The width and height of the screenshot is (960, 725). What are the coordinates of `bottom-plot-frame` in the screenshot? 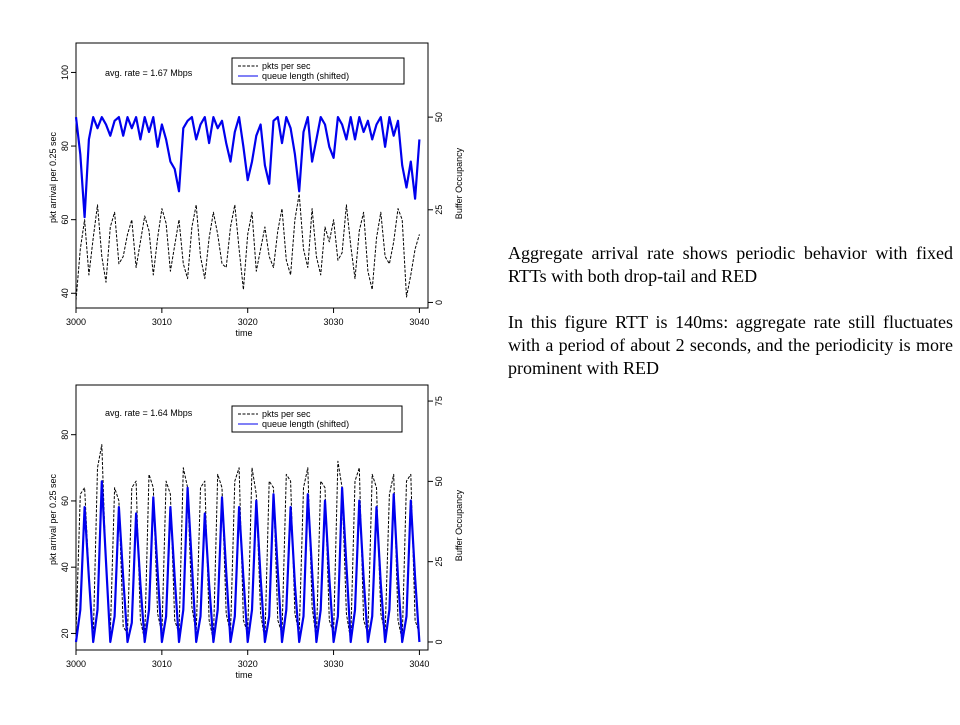 It's located at (252, 517).